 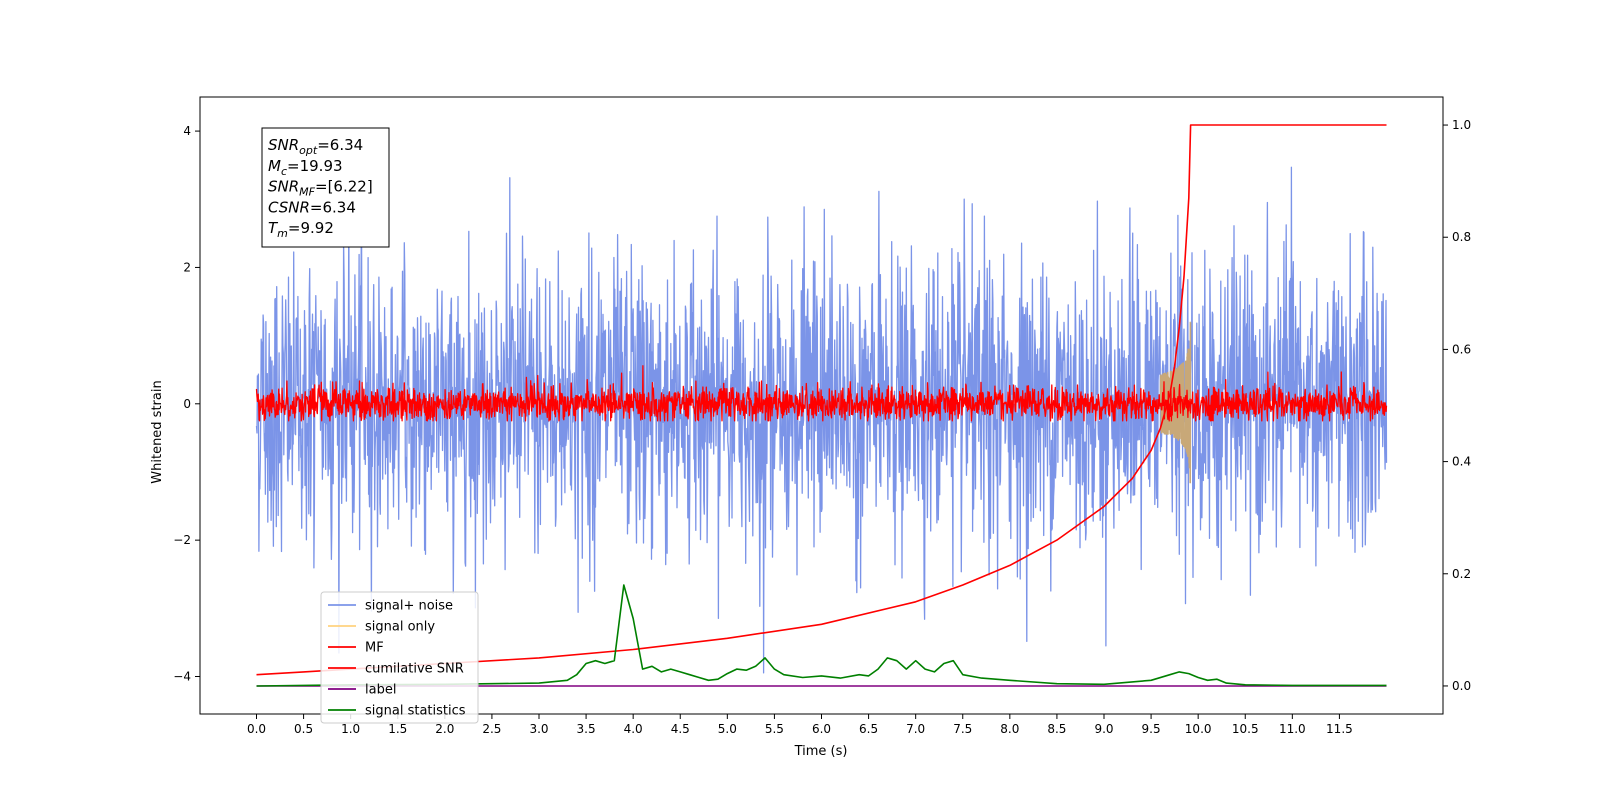 What do you see at coordinates (821, 393) in the screenshot?
I see `series-mf` at bounding box center [821, 393].